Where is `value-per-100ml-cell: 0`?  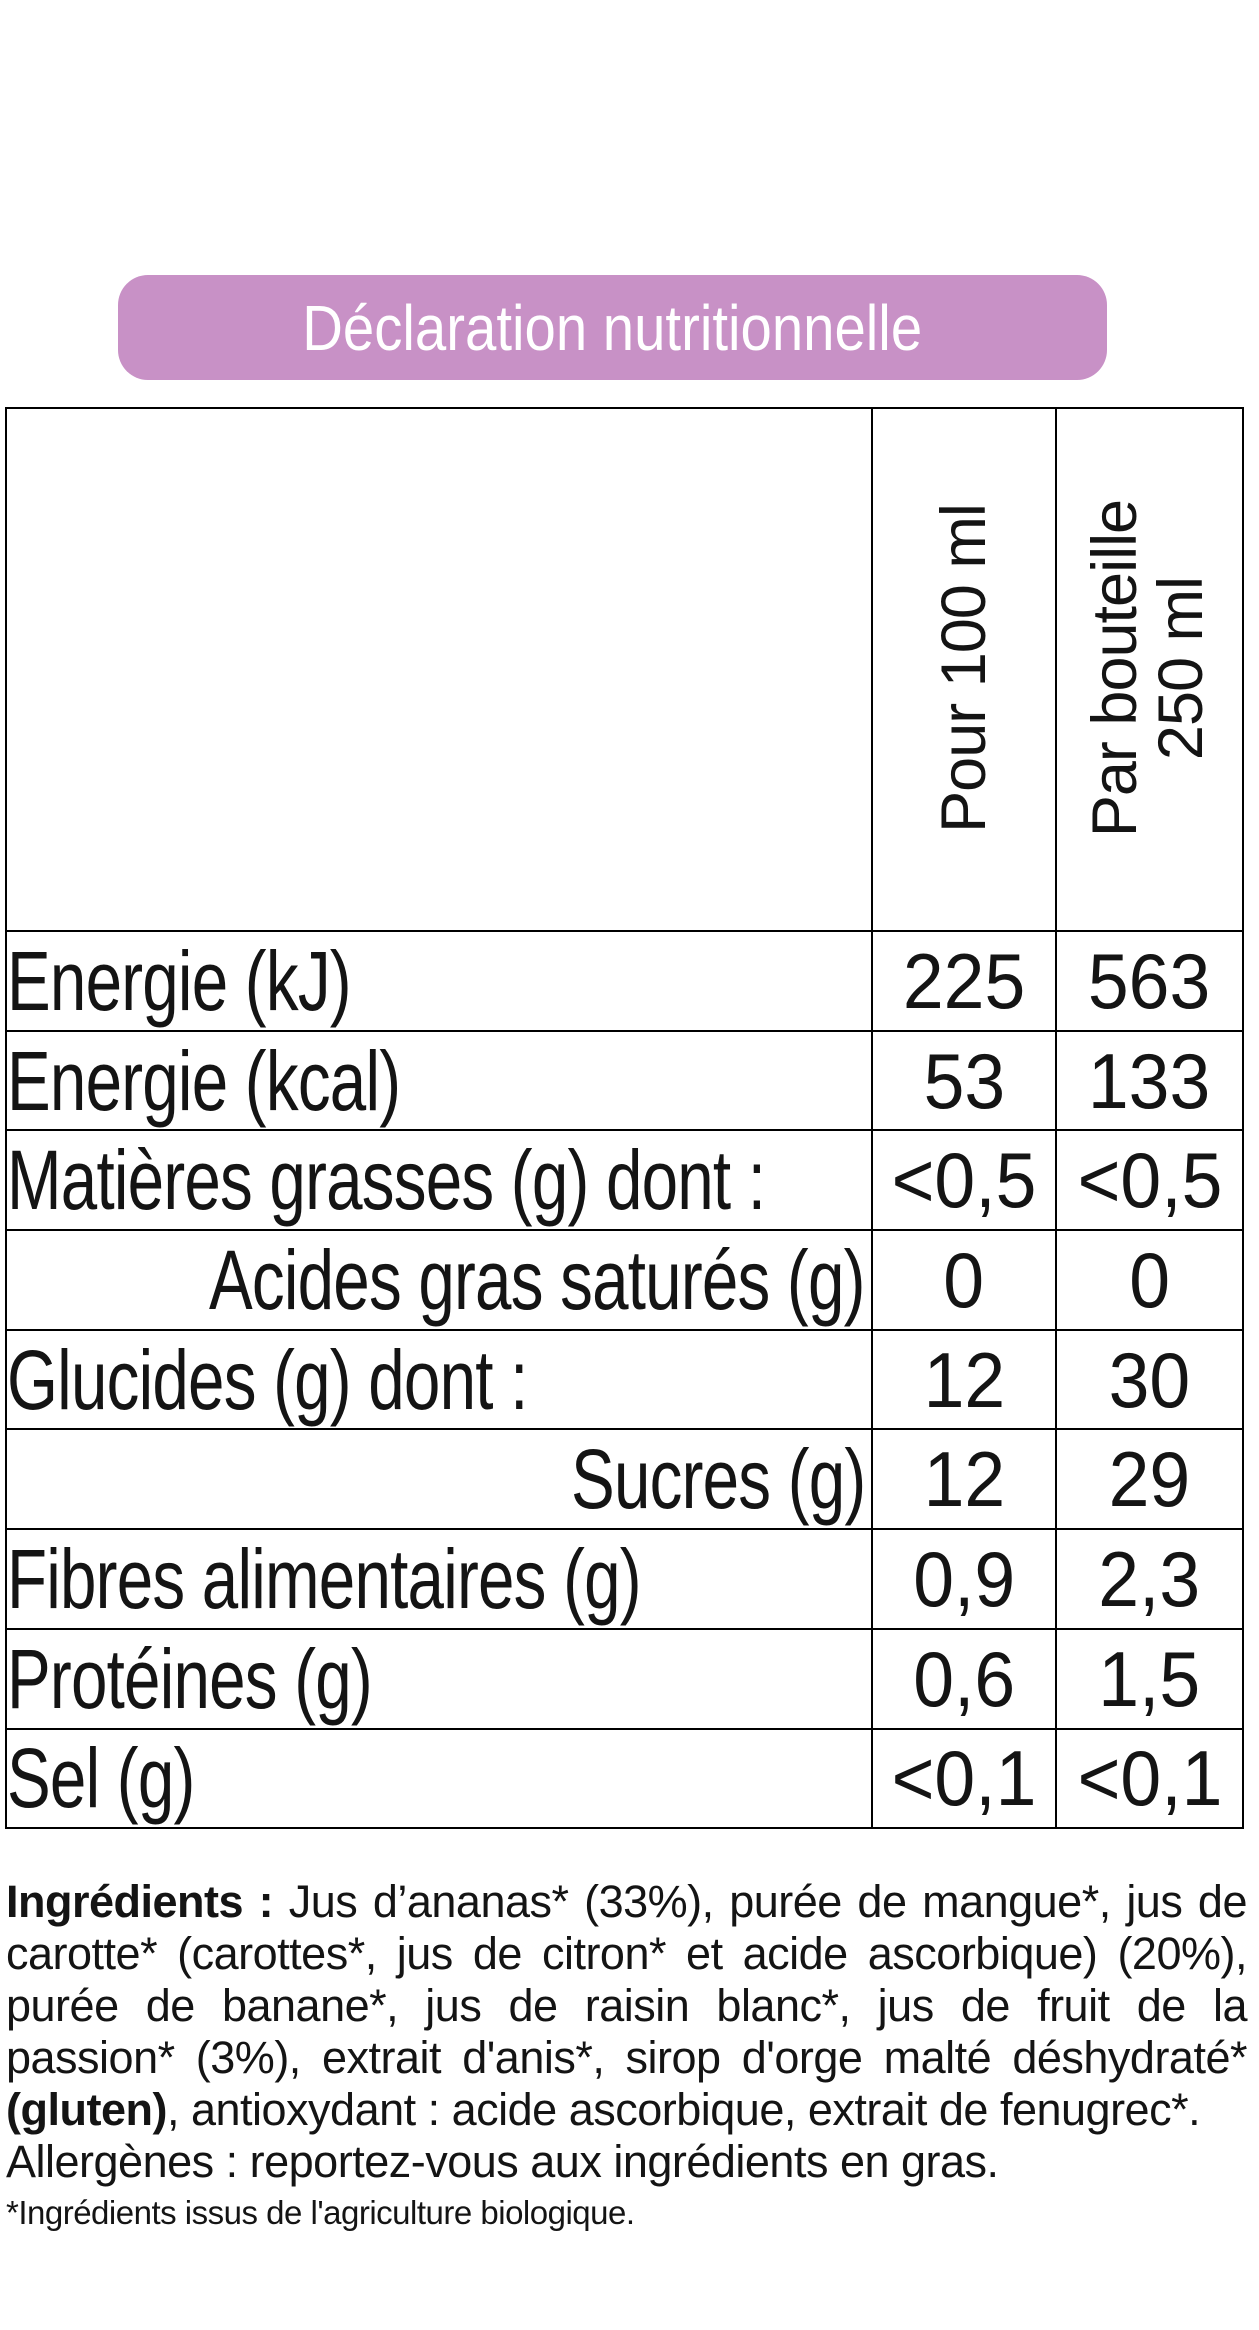 value-per-100ml-cell: 0 is located at coordinates (964, 1280).